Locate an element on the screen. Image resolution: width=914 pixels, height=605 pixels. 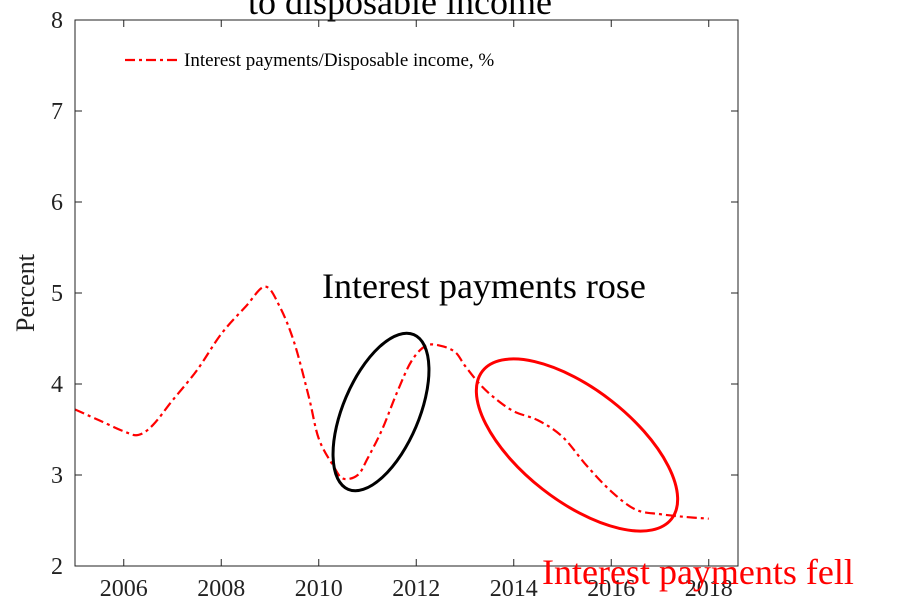
annotation-rose-label: Interest payments rose is located at coordinates (484, 286).